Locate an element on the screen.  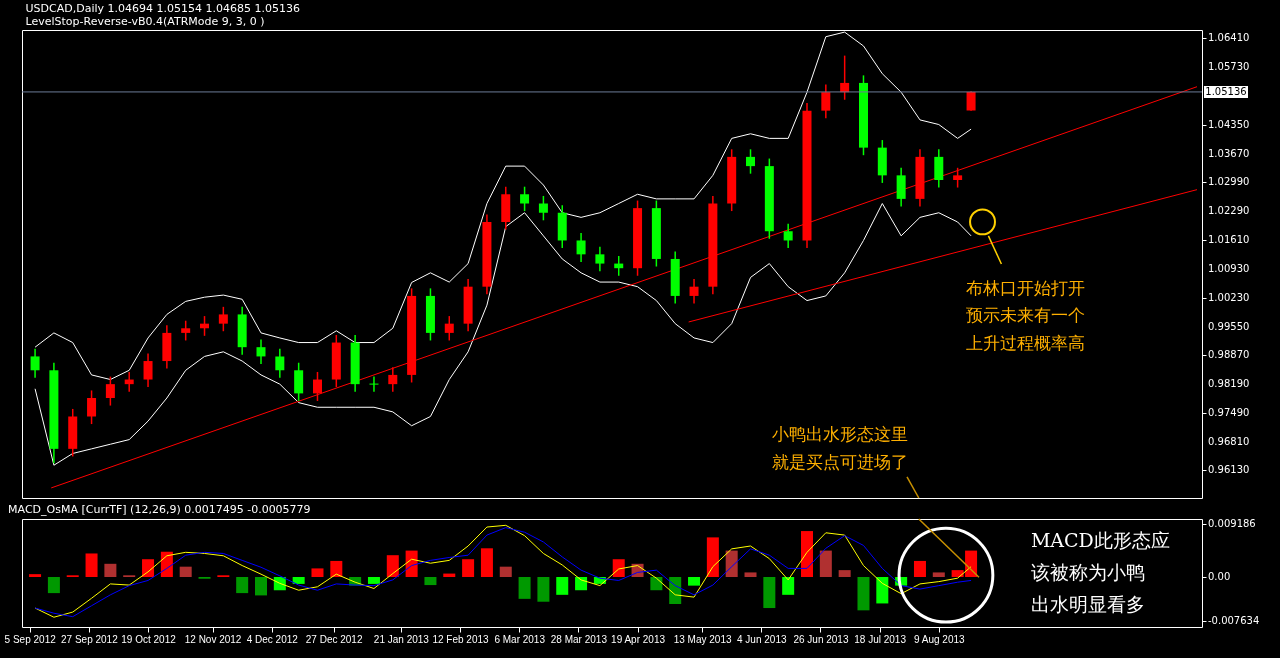
y-tick-label: 0.98870 is located at coordinates (1229, 355).